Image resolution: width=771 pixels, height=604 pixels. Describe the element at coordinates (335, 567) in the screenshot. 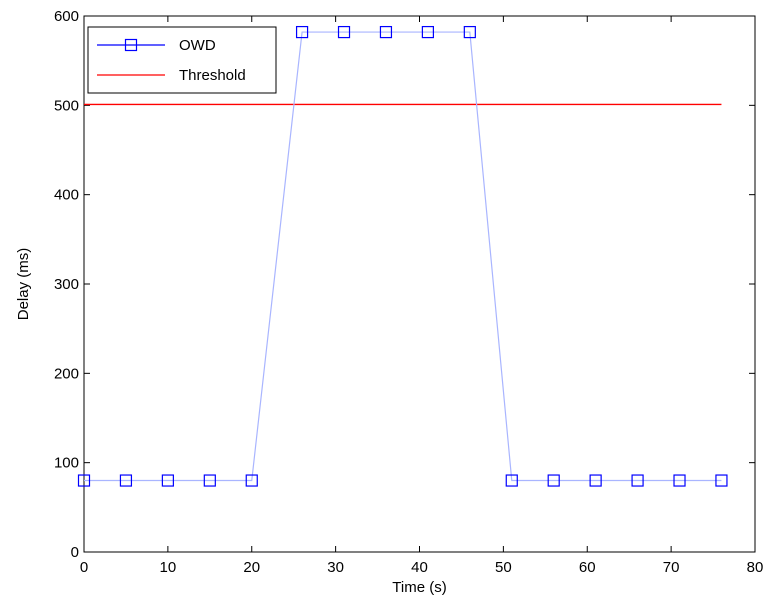

I see `x-tick-label: 30` at that location.